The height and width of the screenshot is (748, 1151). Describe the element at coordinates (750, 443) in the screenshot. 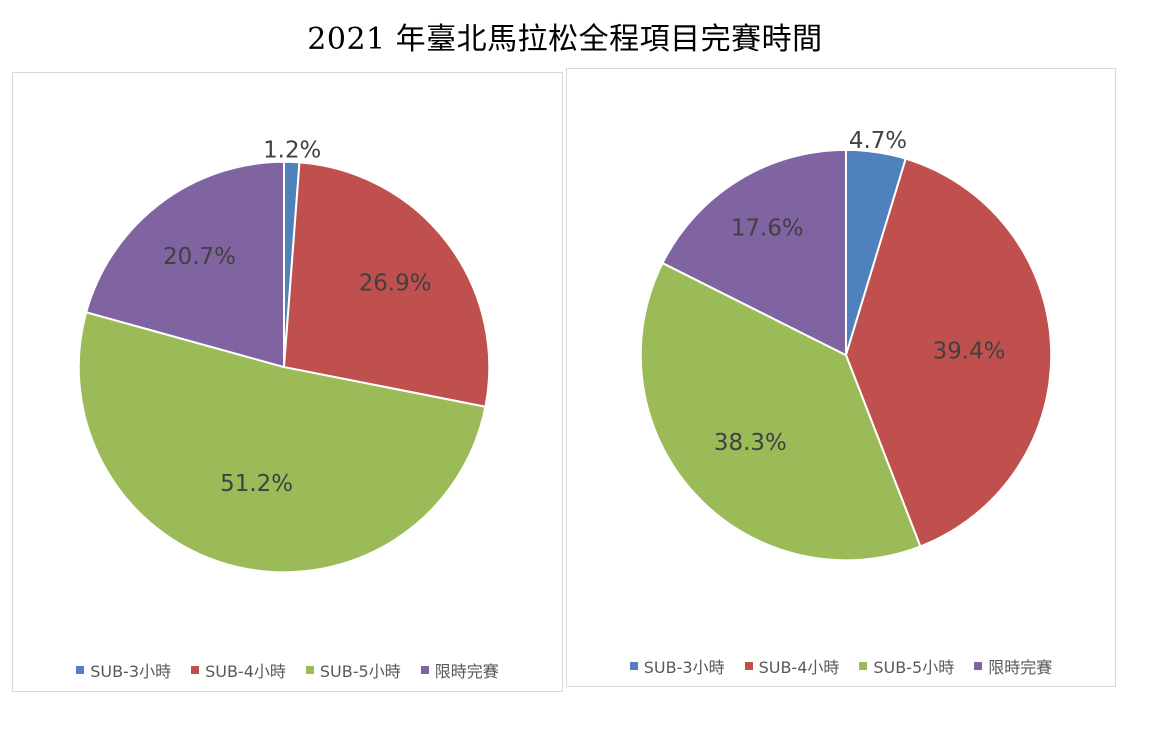

I see `data-label-right-sub5: 38.3%` at that location.